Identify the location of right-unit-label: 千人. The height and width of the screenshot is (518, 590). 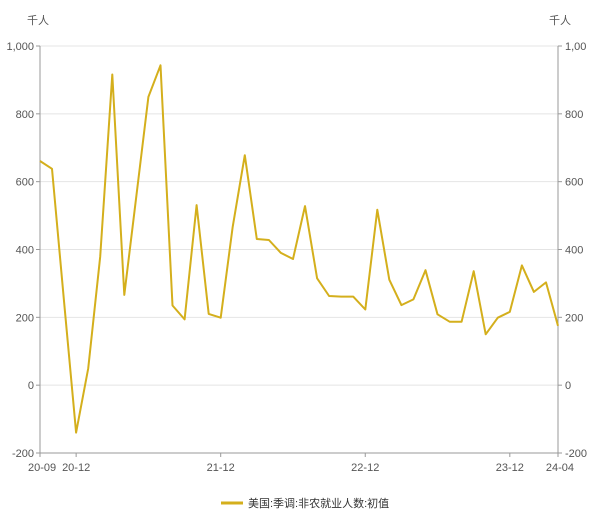
(560, 20).